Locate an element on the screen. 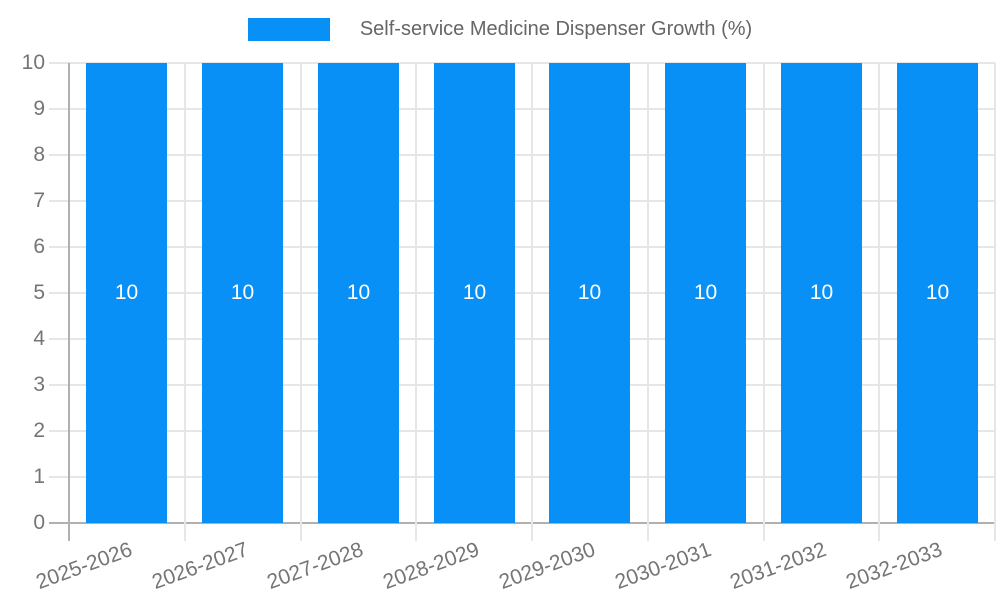  x-axis-tick-label: 2032-2033 is located at coordinates (893, 566).